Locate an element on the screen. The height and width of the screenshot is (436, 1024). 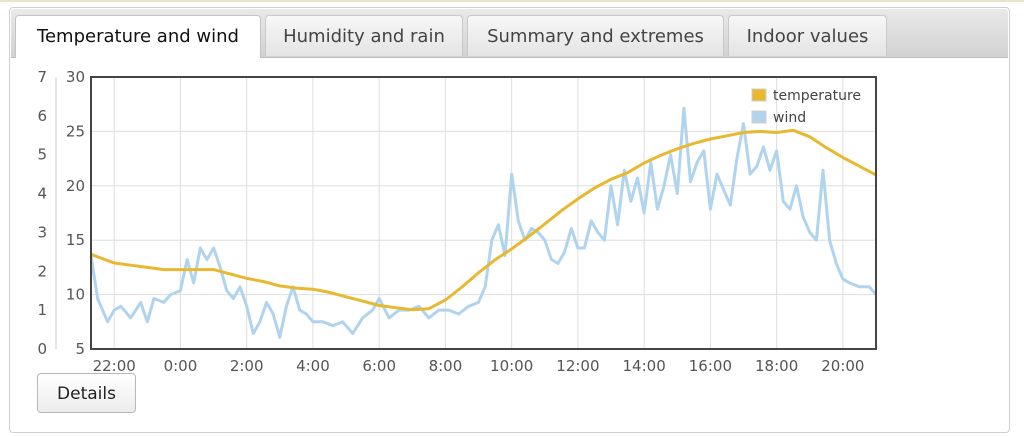
x-tick-label: 14:00 is located at coordinates (644, 366).